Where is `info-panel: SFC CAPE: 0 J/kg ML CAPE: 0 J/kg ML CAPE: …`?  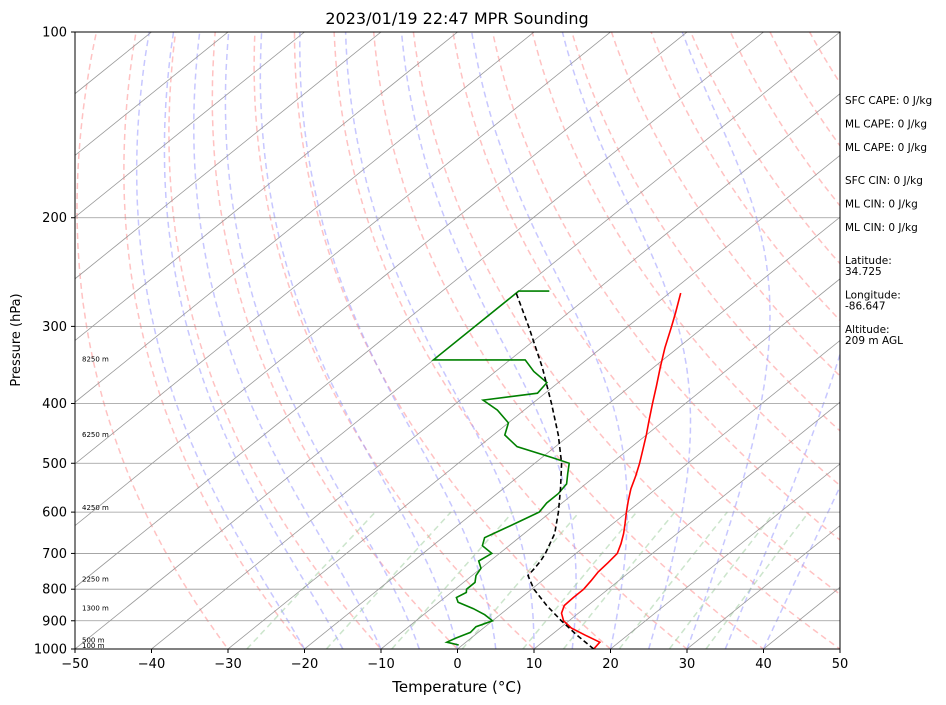
info-panel: SFC CAPE: 0 J/kg ML CAPE: 0 J/kg ML CAPE: … is located at coordinates (888, 221).